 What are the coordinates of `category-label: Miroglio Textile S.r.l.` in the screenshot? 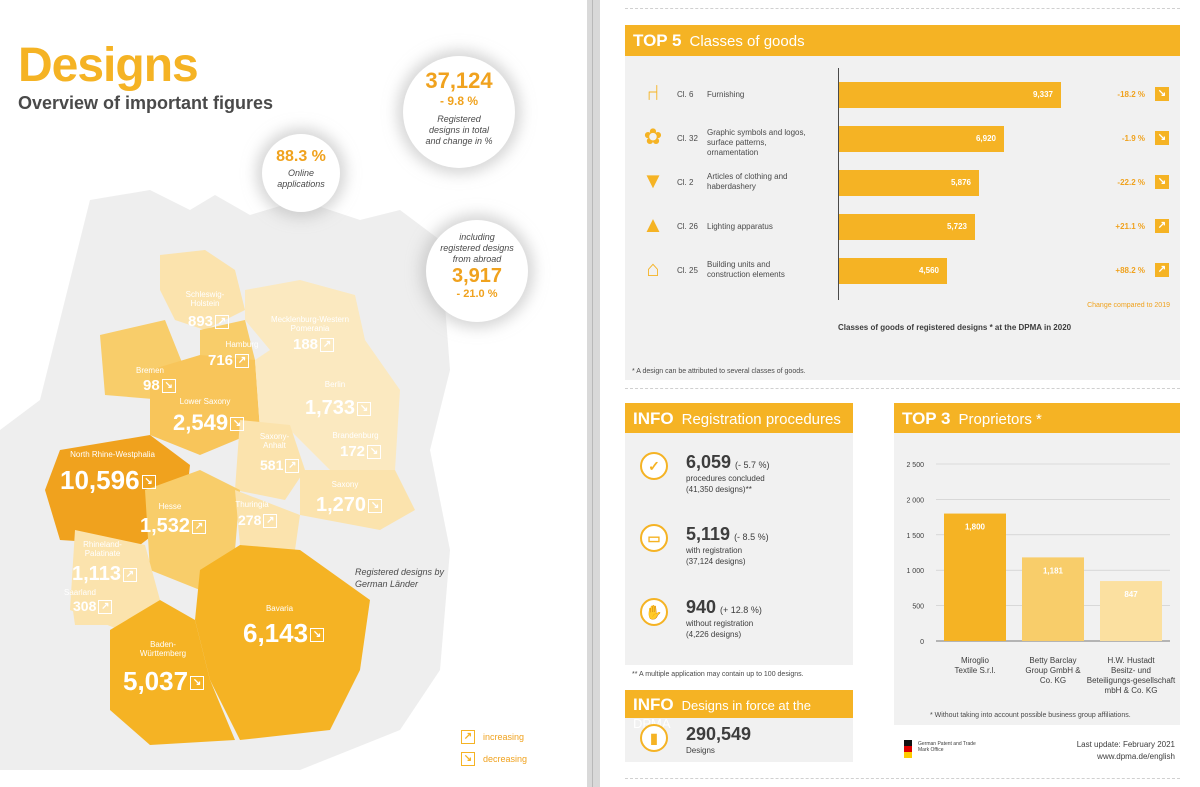 It's located at (975, 665).